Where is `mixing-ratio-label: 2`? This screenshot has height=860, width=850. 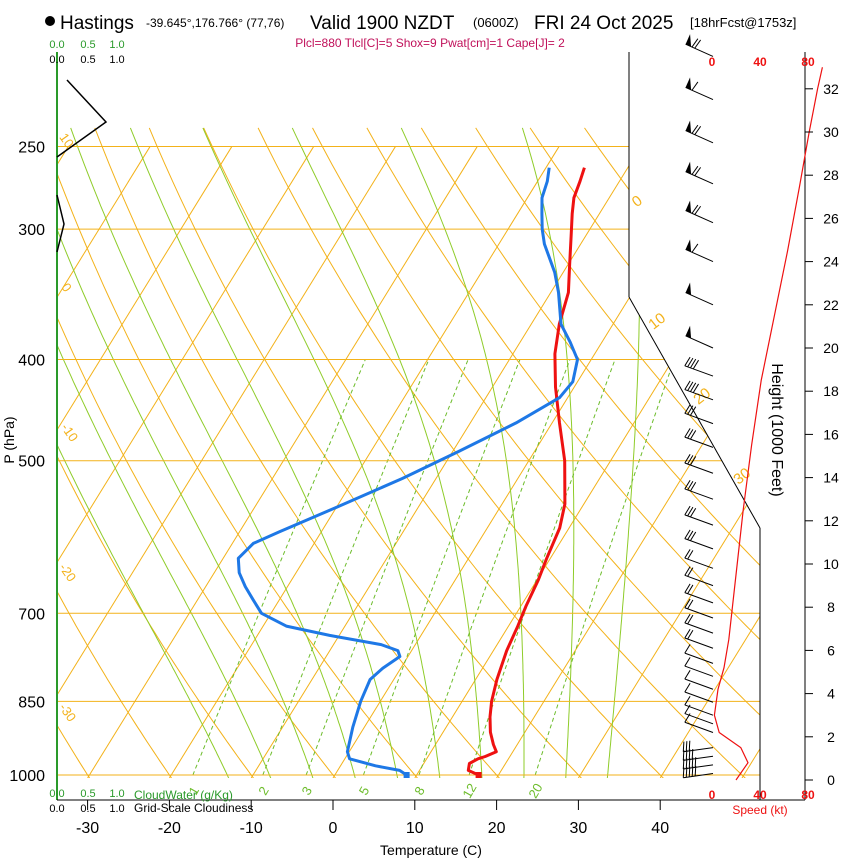
mixing-ratio-label: 2 is located at coordinates (263, 791).